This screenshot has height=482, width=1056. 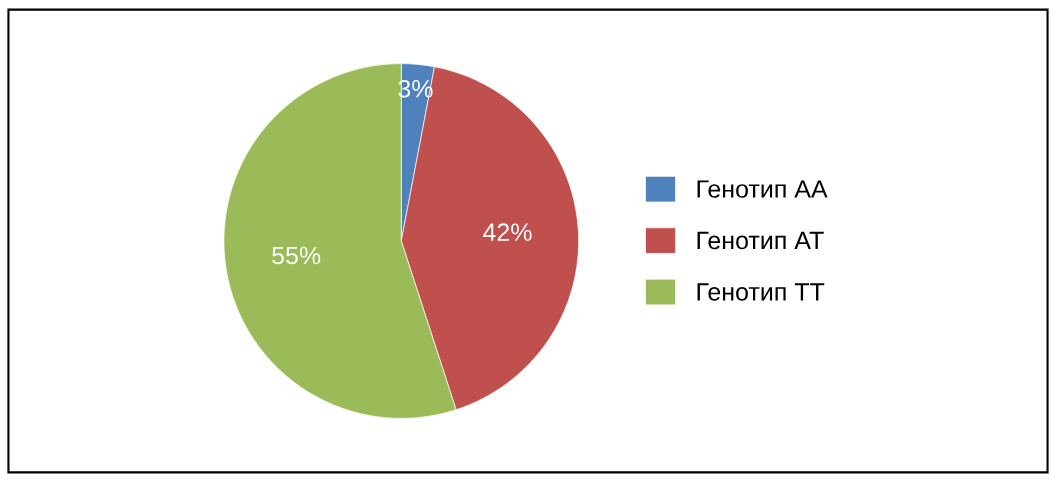 I want to click on data-label: 55%, so click(x=296, y=255).